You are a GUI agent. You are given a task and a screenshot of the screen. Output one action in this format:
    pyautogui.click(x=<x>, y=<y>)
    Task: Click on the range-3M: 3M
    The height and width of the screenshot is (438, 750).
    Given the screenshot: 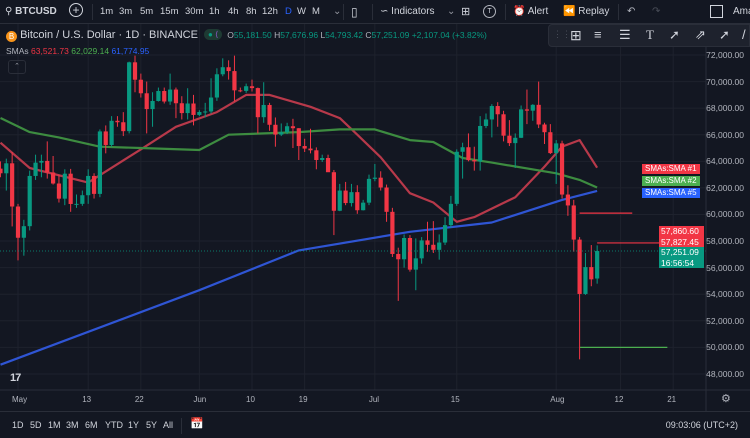 What is the action you would take?
    pyautogui.click(x=72, y=425)
    